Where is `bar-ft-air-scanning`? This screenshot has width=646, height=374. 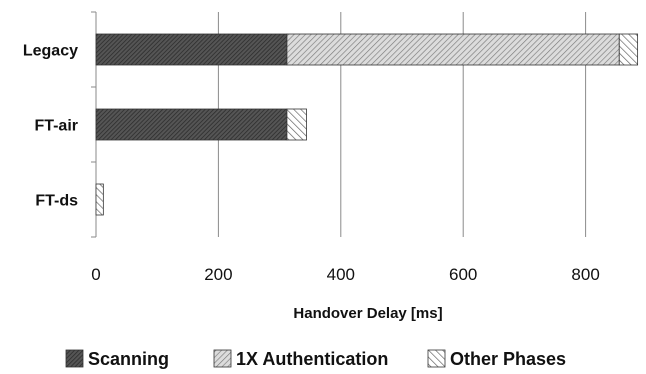
bar-ft-air-scanning is located at coordinates (191, 124).